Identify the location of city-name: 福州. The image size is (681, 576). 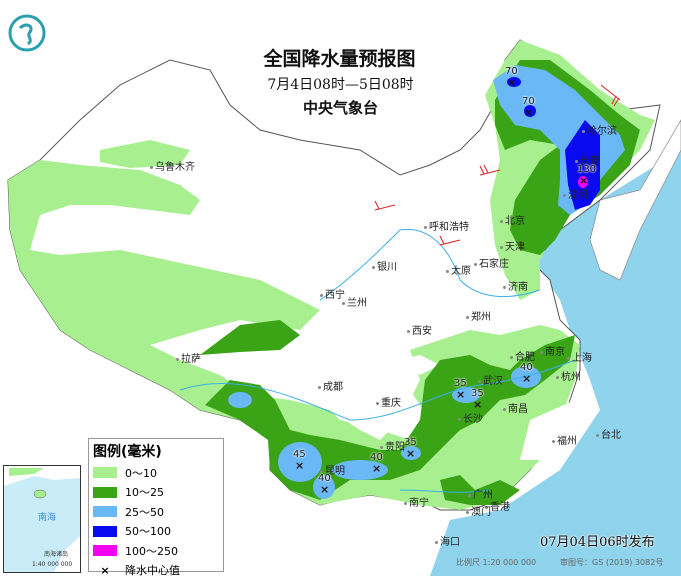
(567, 441).